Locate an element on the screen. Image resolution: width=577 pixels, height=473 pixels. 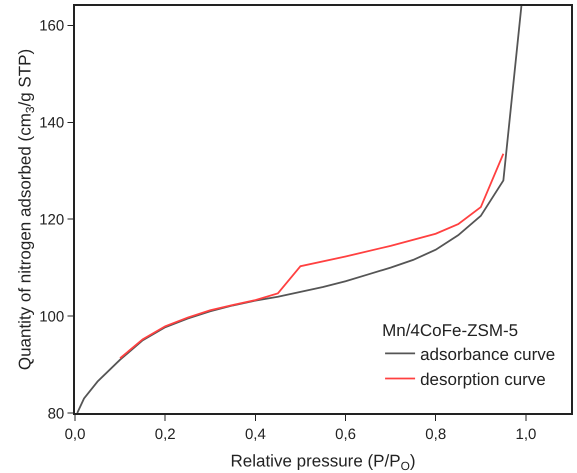
legend-label: desorption curve is located at coordinates (483, 380).